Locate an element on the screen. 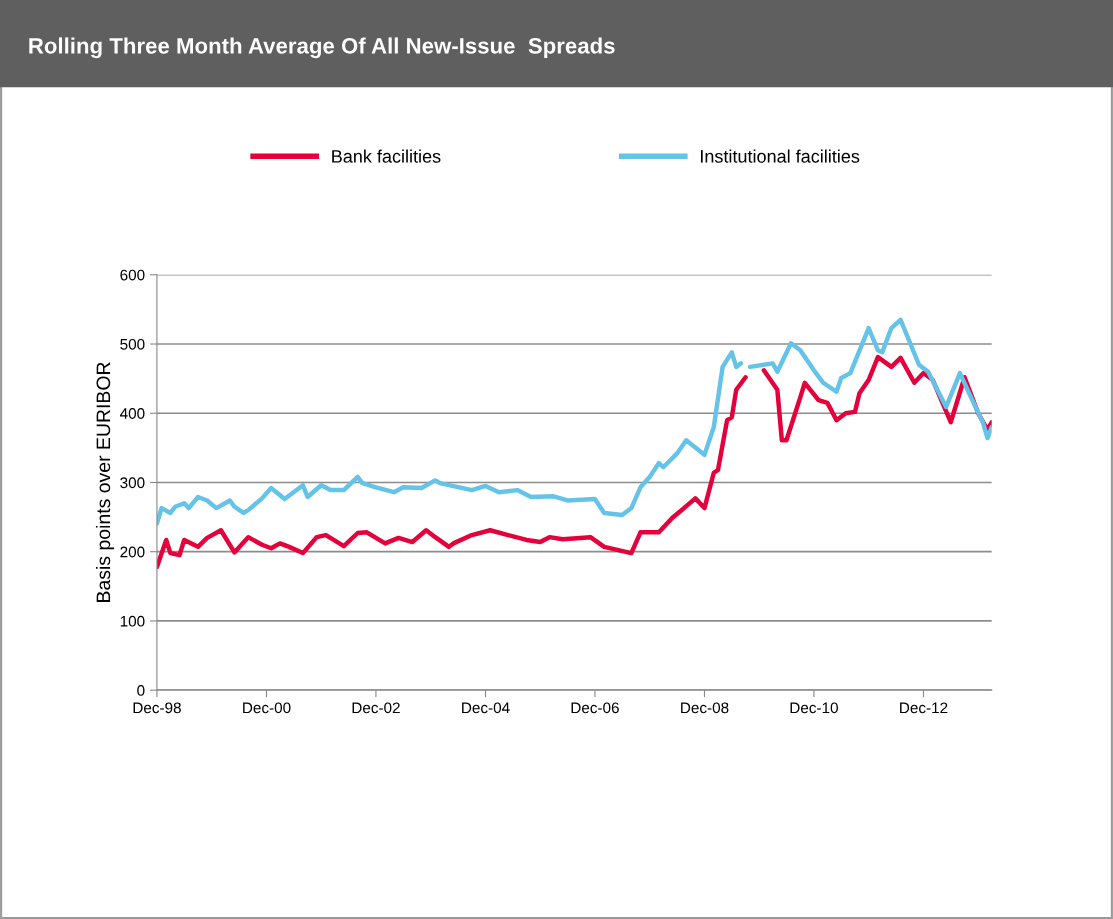 Image resolution: width=1113 pixels, height=919 pixels. chart-title: Rolling Three Month Average Of All New-Issue Spreads is located at coordinates (322, 48).